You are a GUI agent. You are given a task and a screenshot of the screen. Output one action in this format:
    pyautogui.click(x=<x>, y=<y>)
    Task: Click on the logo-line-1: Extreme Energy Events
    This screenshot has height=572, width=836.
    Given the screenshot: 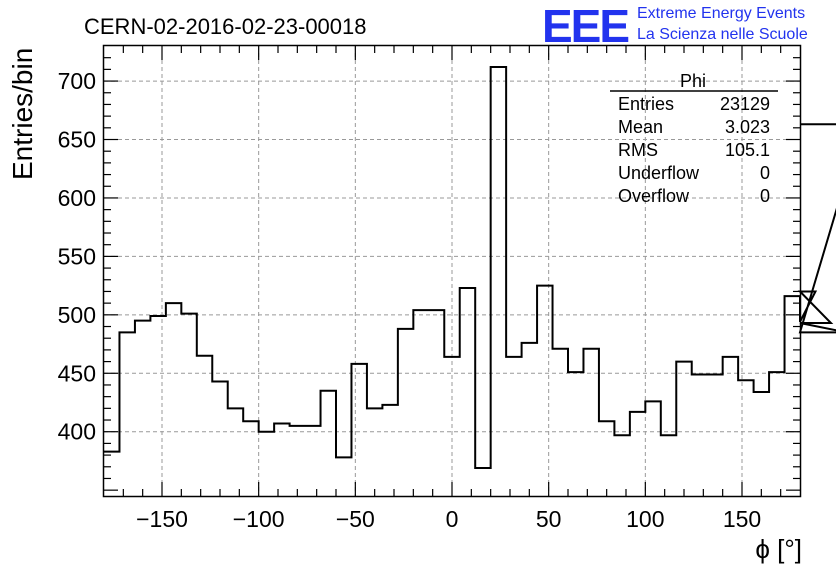 What is the action you would take?
    pyautogui.click(x=721, y=13)
    